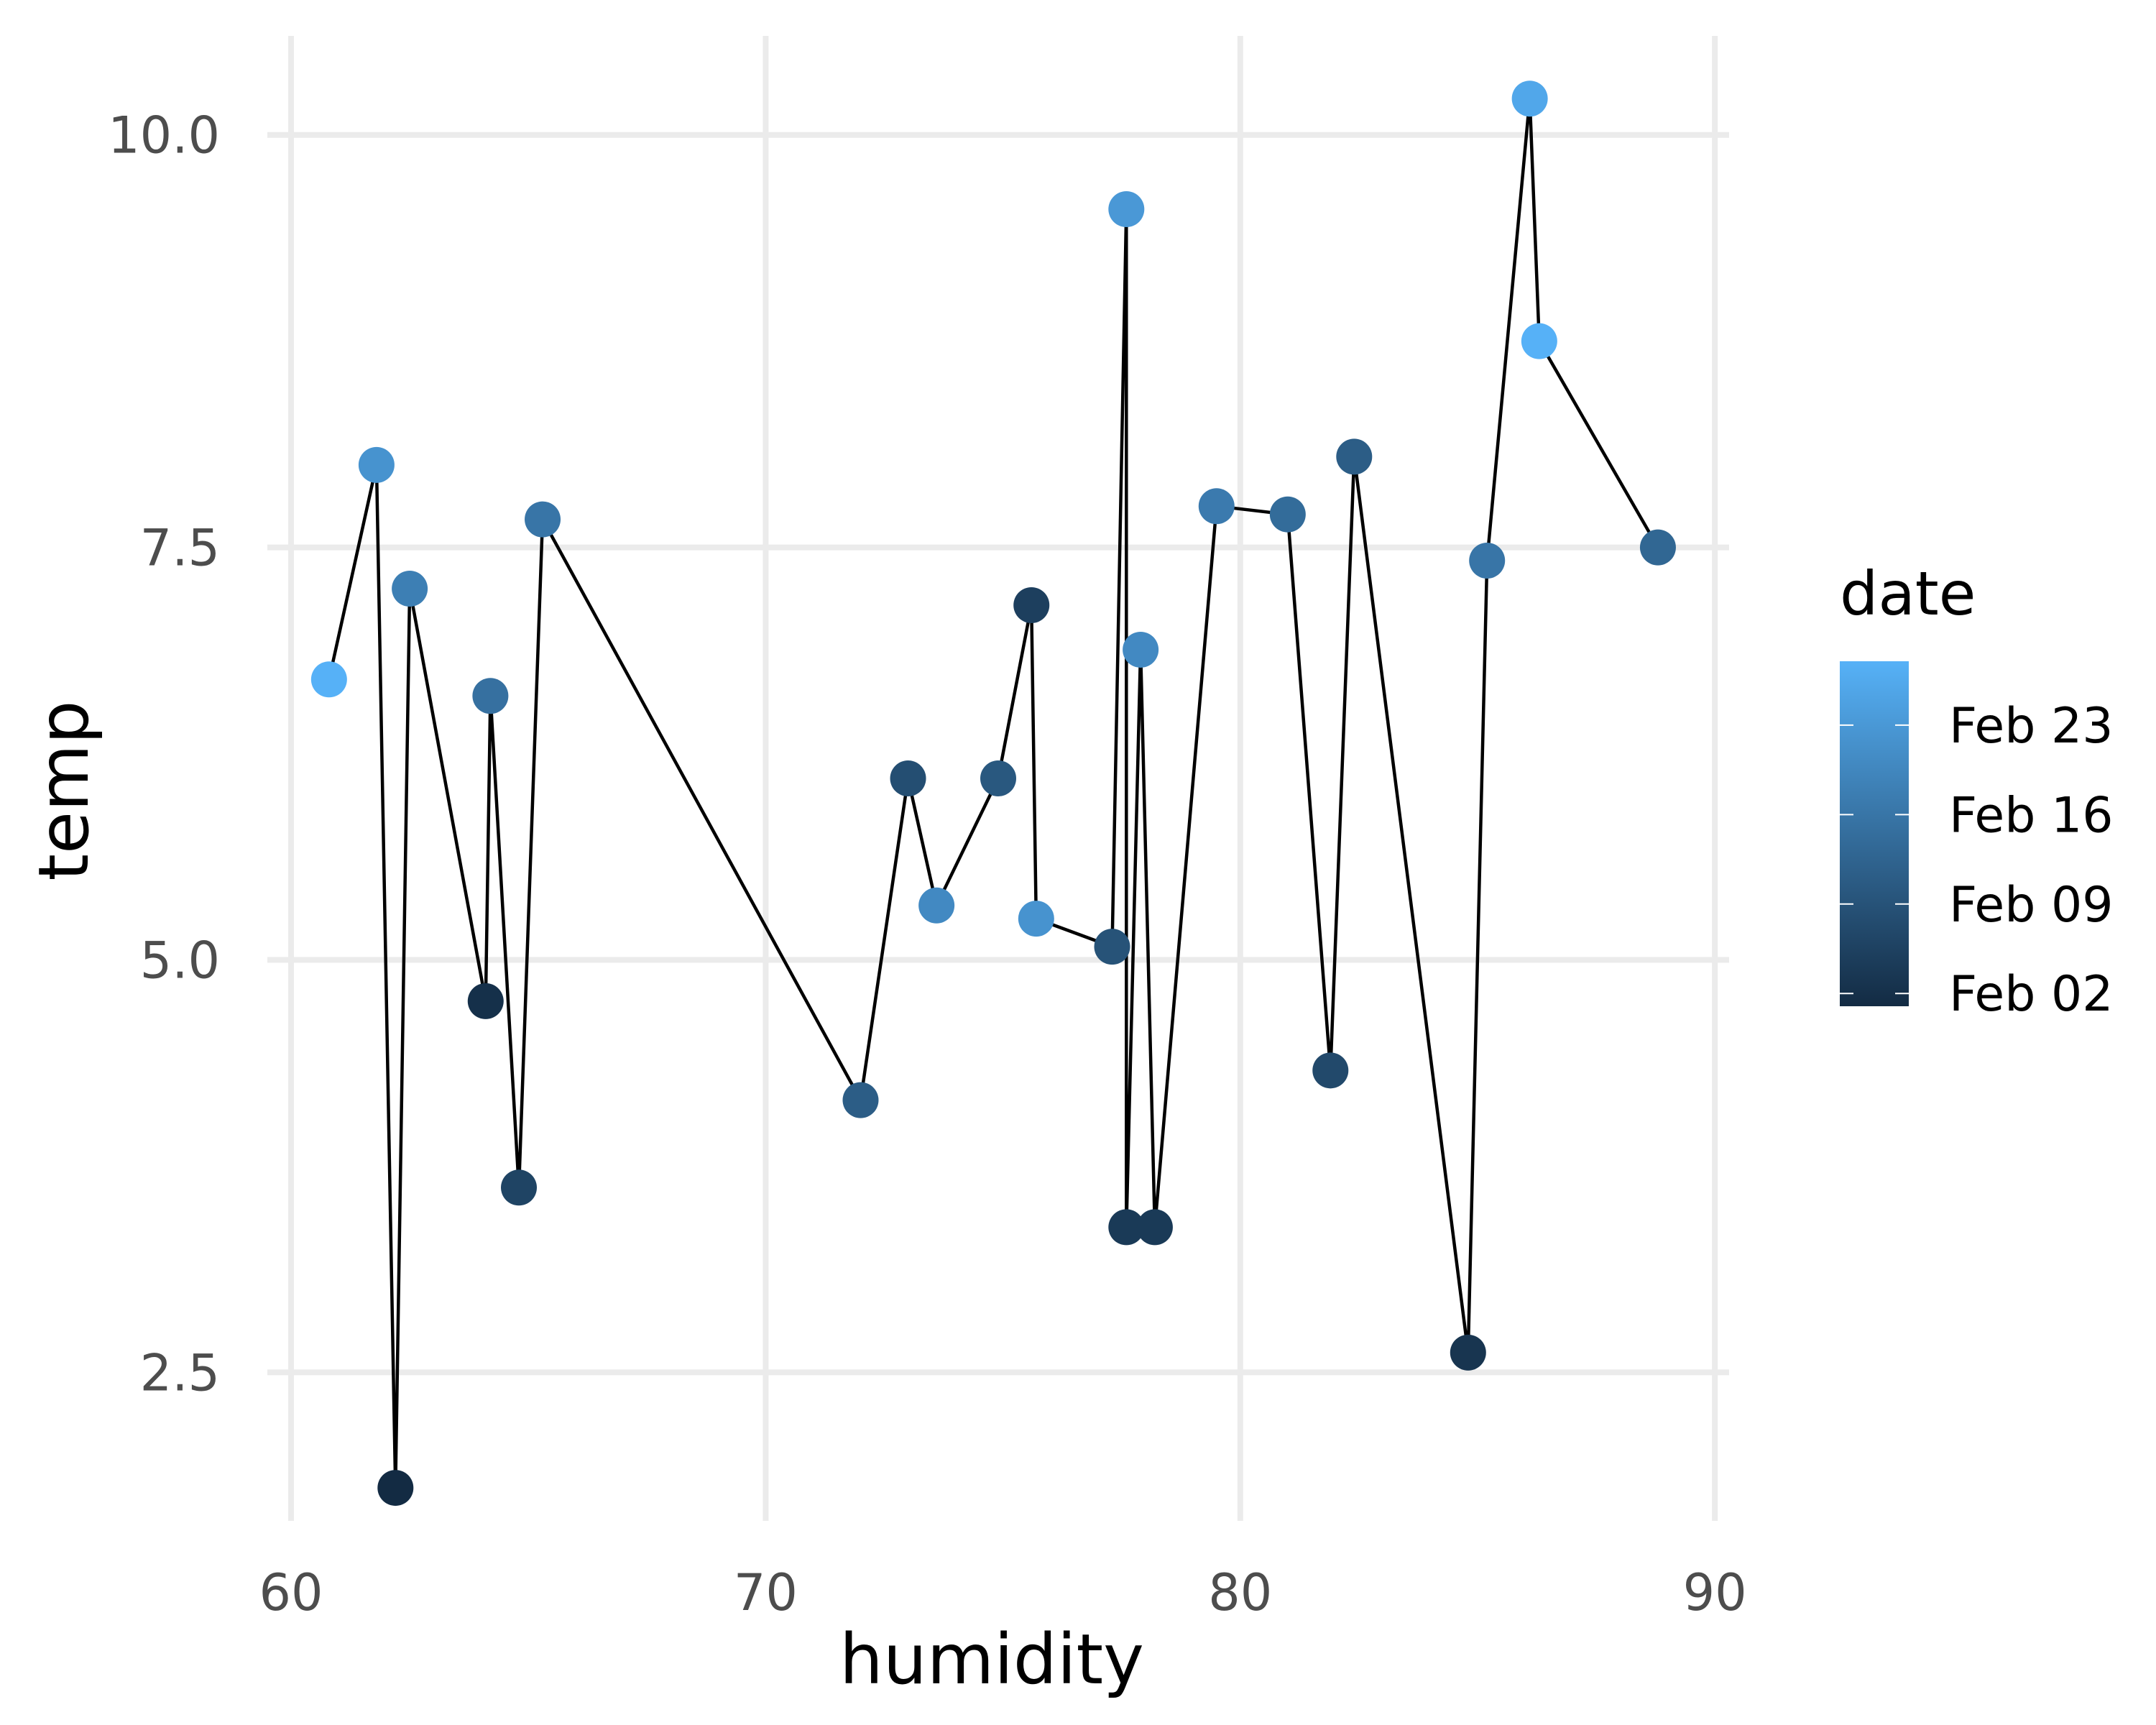 The image size is (2156, 1725). I want to click on legend: date Feb 23 Feb 16 Feb 09 Feb 02, so click(1977, 790).